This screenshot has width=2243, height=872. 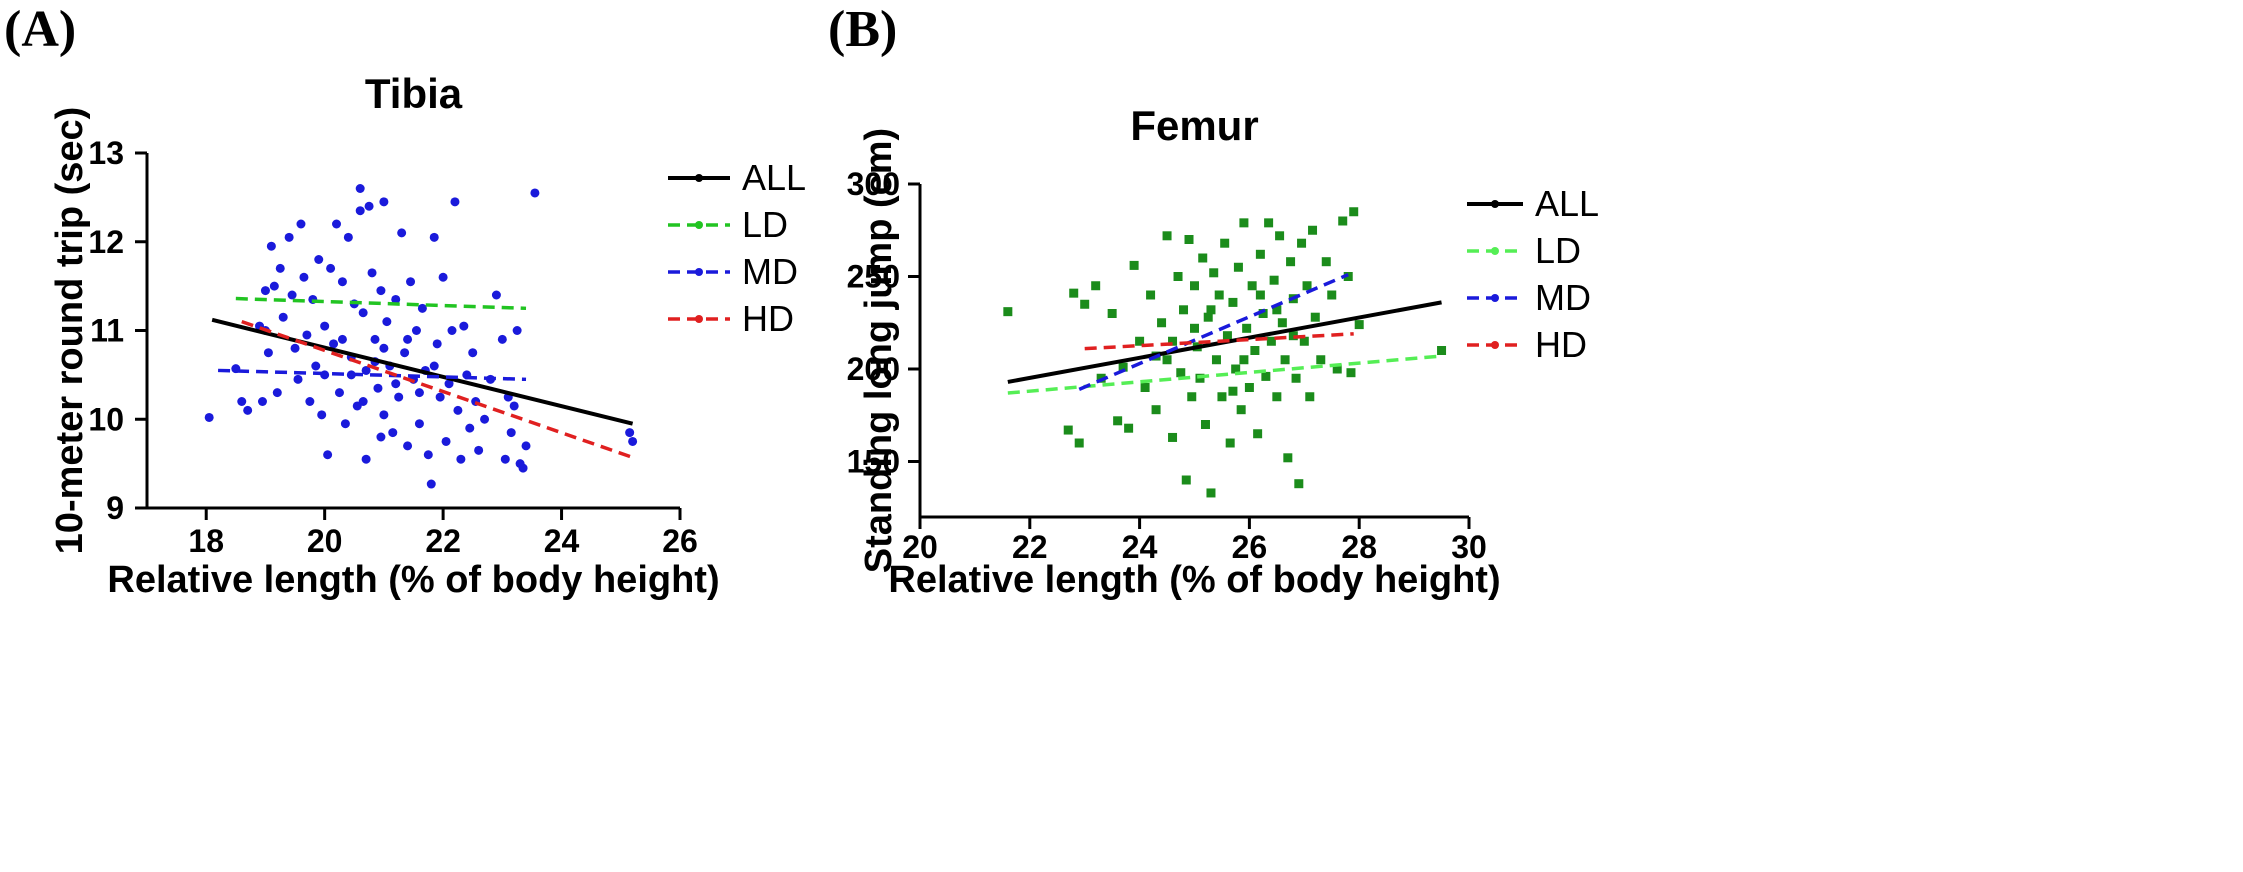 What do you see at coordinates (873, 277) in the screenshot?
I see `femur-y-tick-label: 250` at bounding box center [873, 277].